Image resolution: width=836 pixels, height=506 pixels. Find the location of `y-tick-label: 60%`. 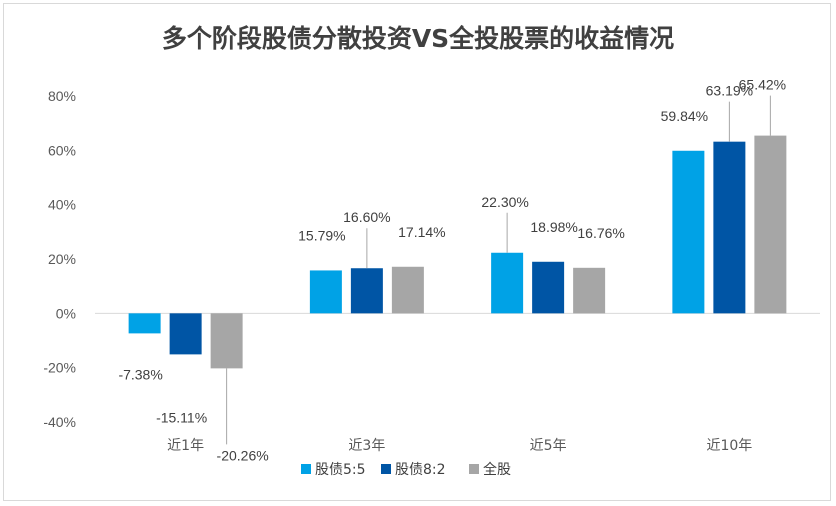

y-tick-label: 60% is located at coordinates (62, 150).